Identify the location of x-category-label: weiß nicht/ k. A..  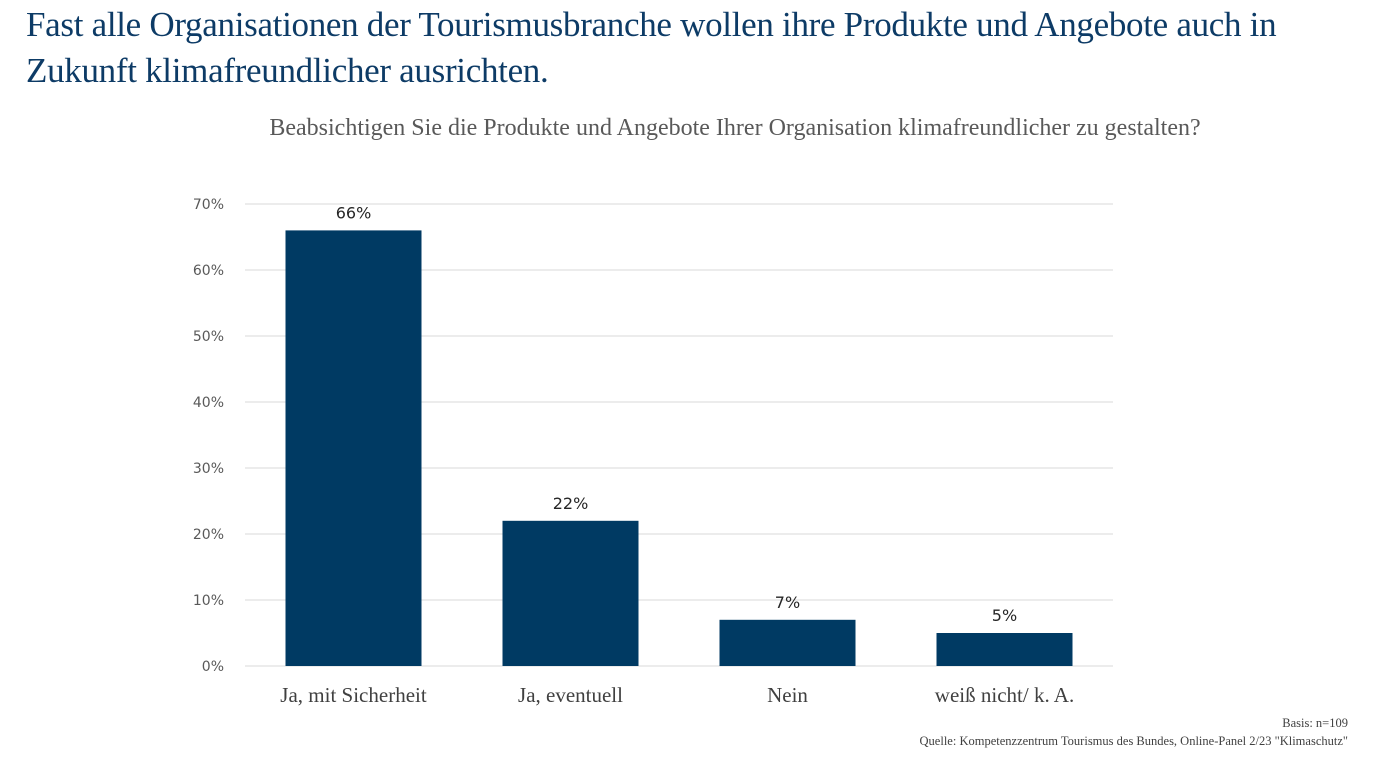
(1004, 695).